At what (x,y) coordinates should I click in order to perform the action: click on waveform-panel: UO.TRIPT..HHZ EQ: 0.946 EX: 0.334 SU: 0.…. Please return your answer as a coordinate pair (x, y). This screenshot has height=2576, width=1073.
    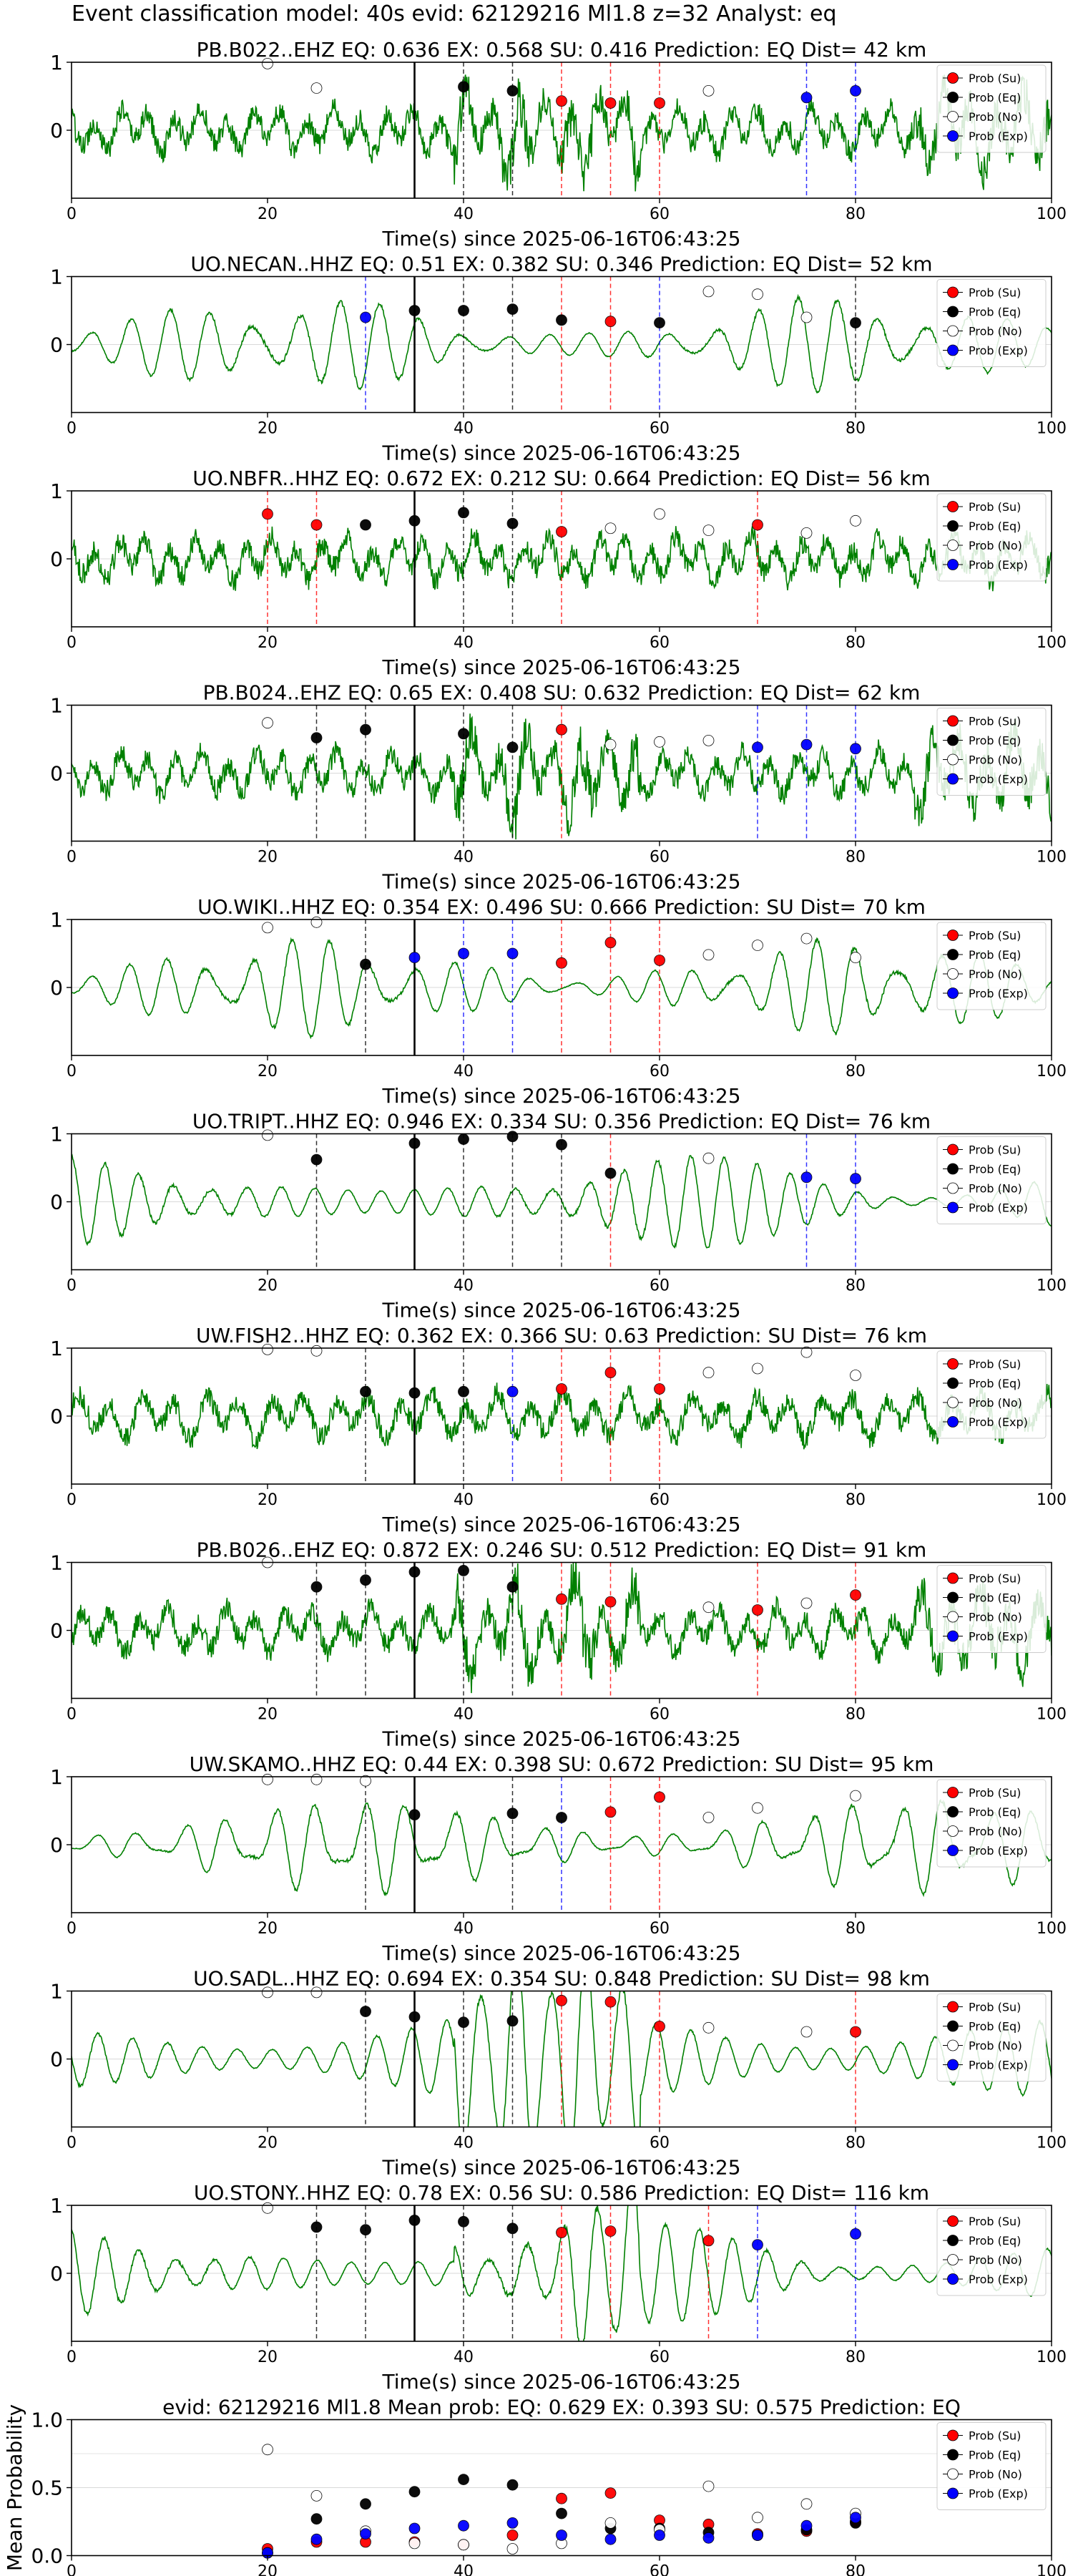
    Looking at the image, I should click on (558, 1216).